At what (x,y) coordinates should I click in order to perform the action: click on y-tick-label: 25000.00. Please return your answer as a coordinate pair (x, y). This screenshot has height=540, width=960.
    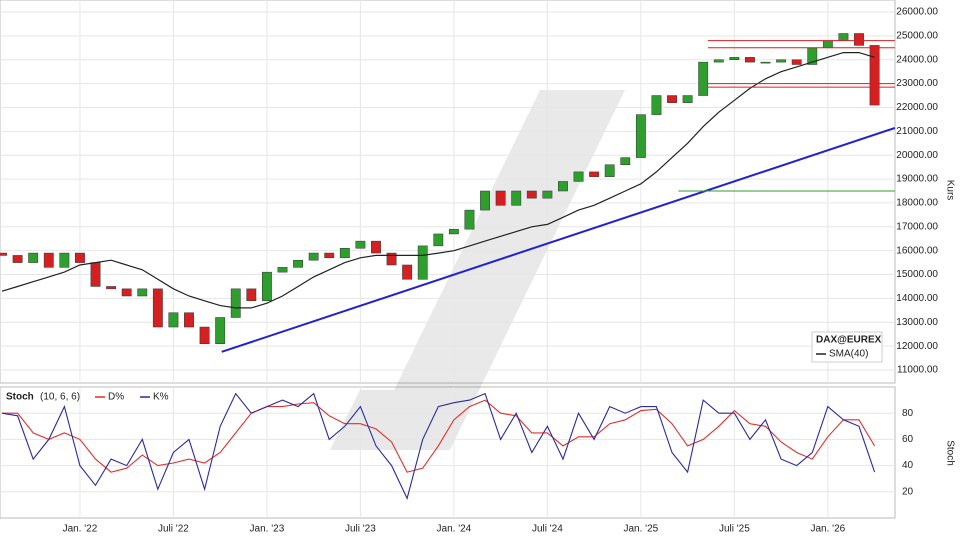
    Looking at the image, I should click on (917, 36).